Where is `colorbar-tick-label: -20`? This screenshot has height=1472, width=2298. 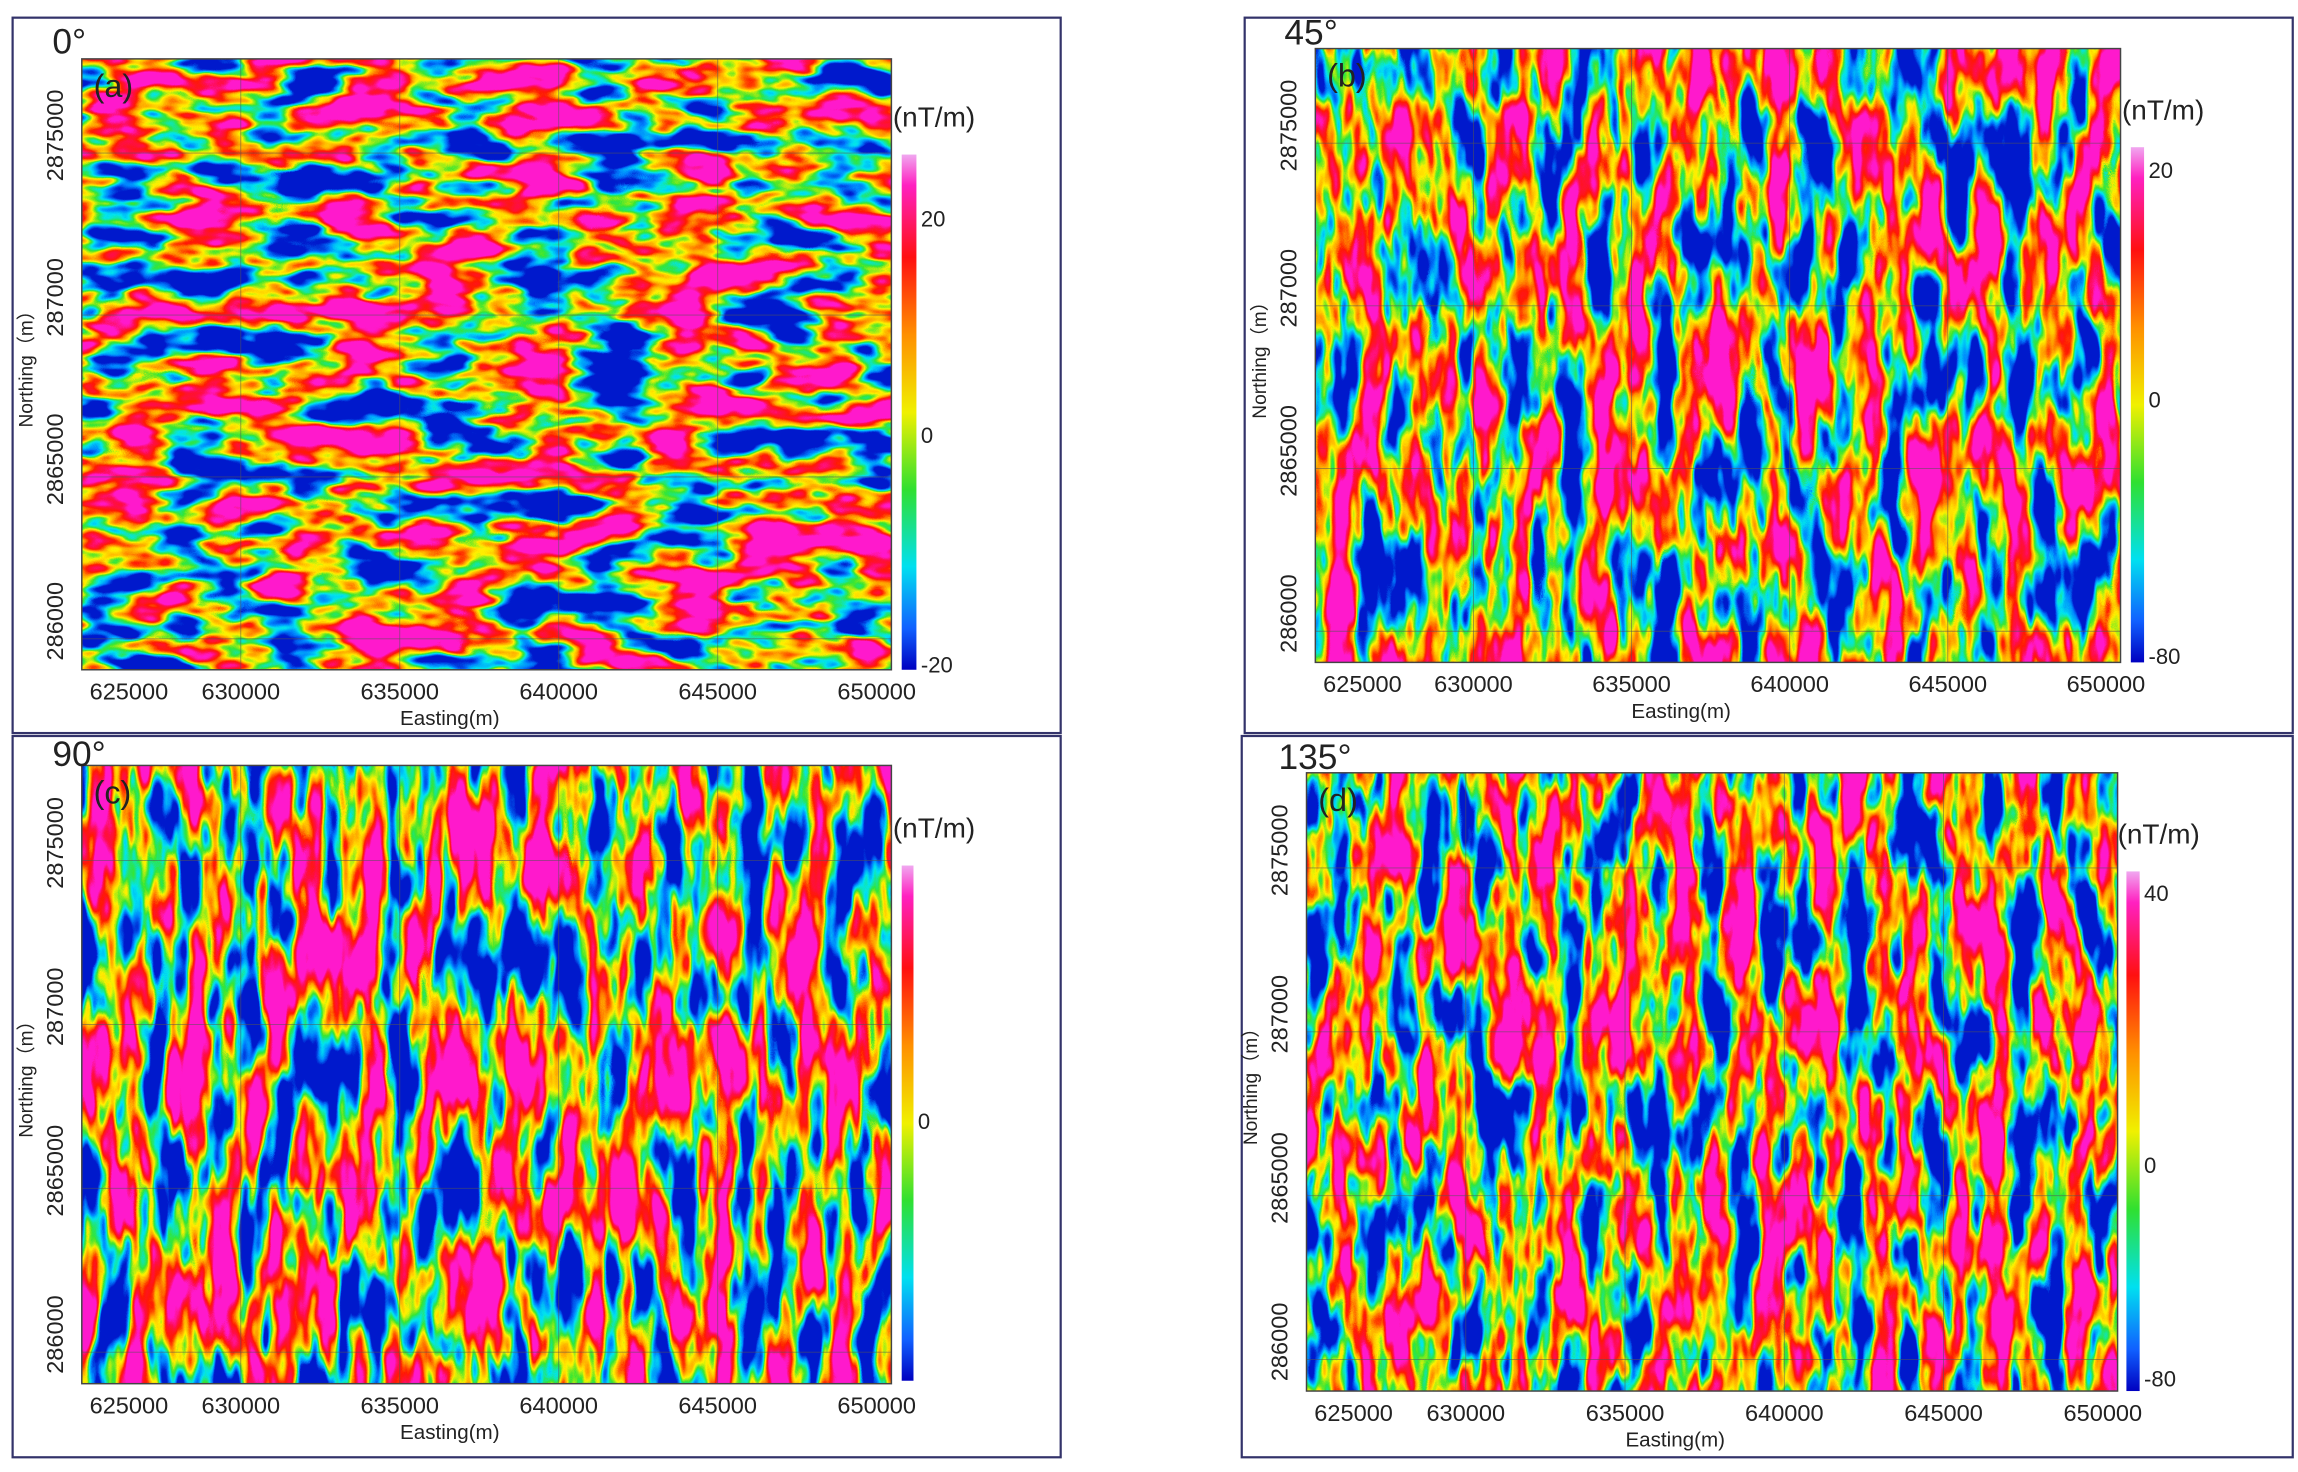
colorbar-tick-label: -20 is located at coordinates (937, 665).